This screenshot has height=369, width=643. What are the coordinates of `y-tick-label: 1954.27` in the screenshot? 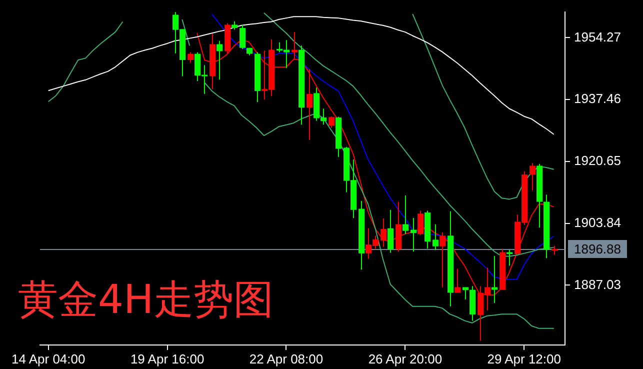 It's located at (597, 36).